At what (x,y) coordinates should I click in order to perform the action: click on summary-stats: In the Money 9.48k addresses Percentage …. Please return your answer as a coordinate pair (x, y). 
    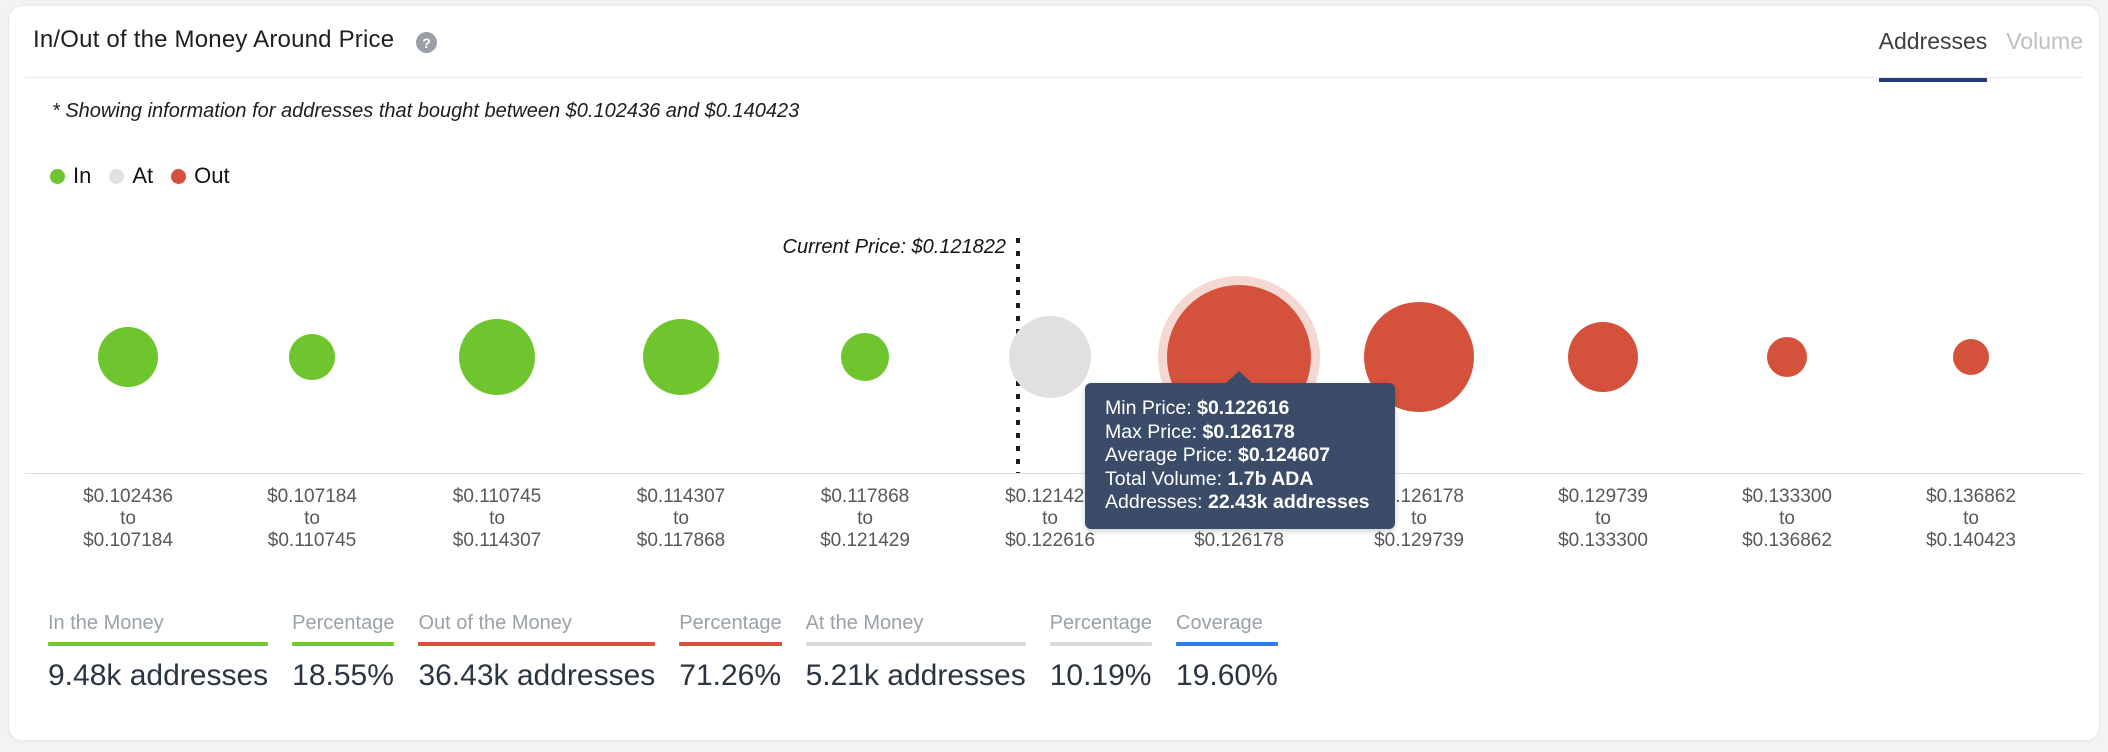
    Looking at the image, I should click on (663, 652).